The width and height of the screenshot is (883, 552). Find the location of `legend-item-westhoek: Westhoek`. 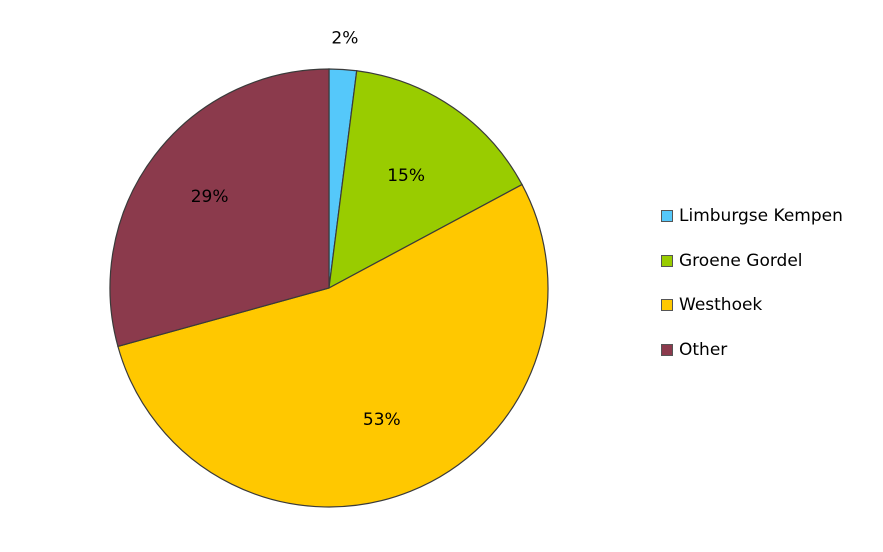

legend-item-westhoek: Westhoek is located at coordinates (752, 305).